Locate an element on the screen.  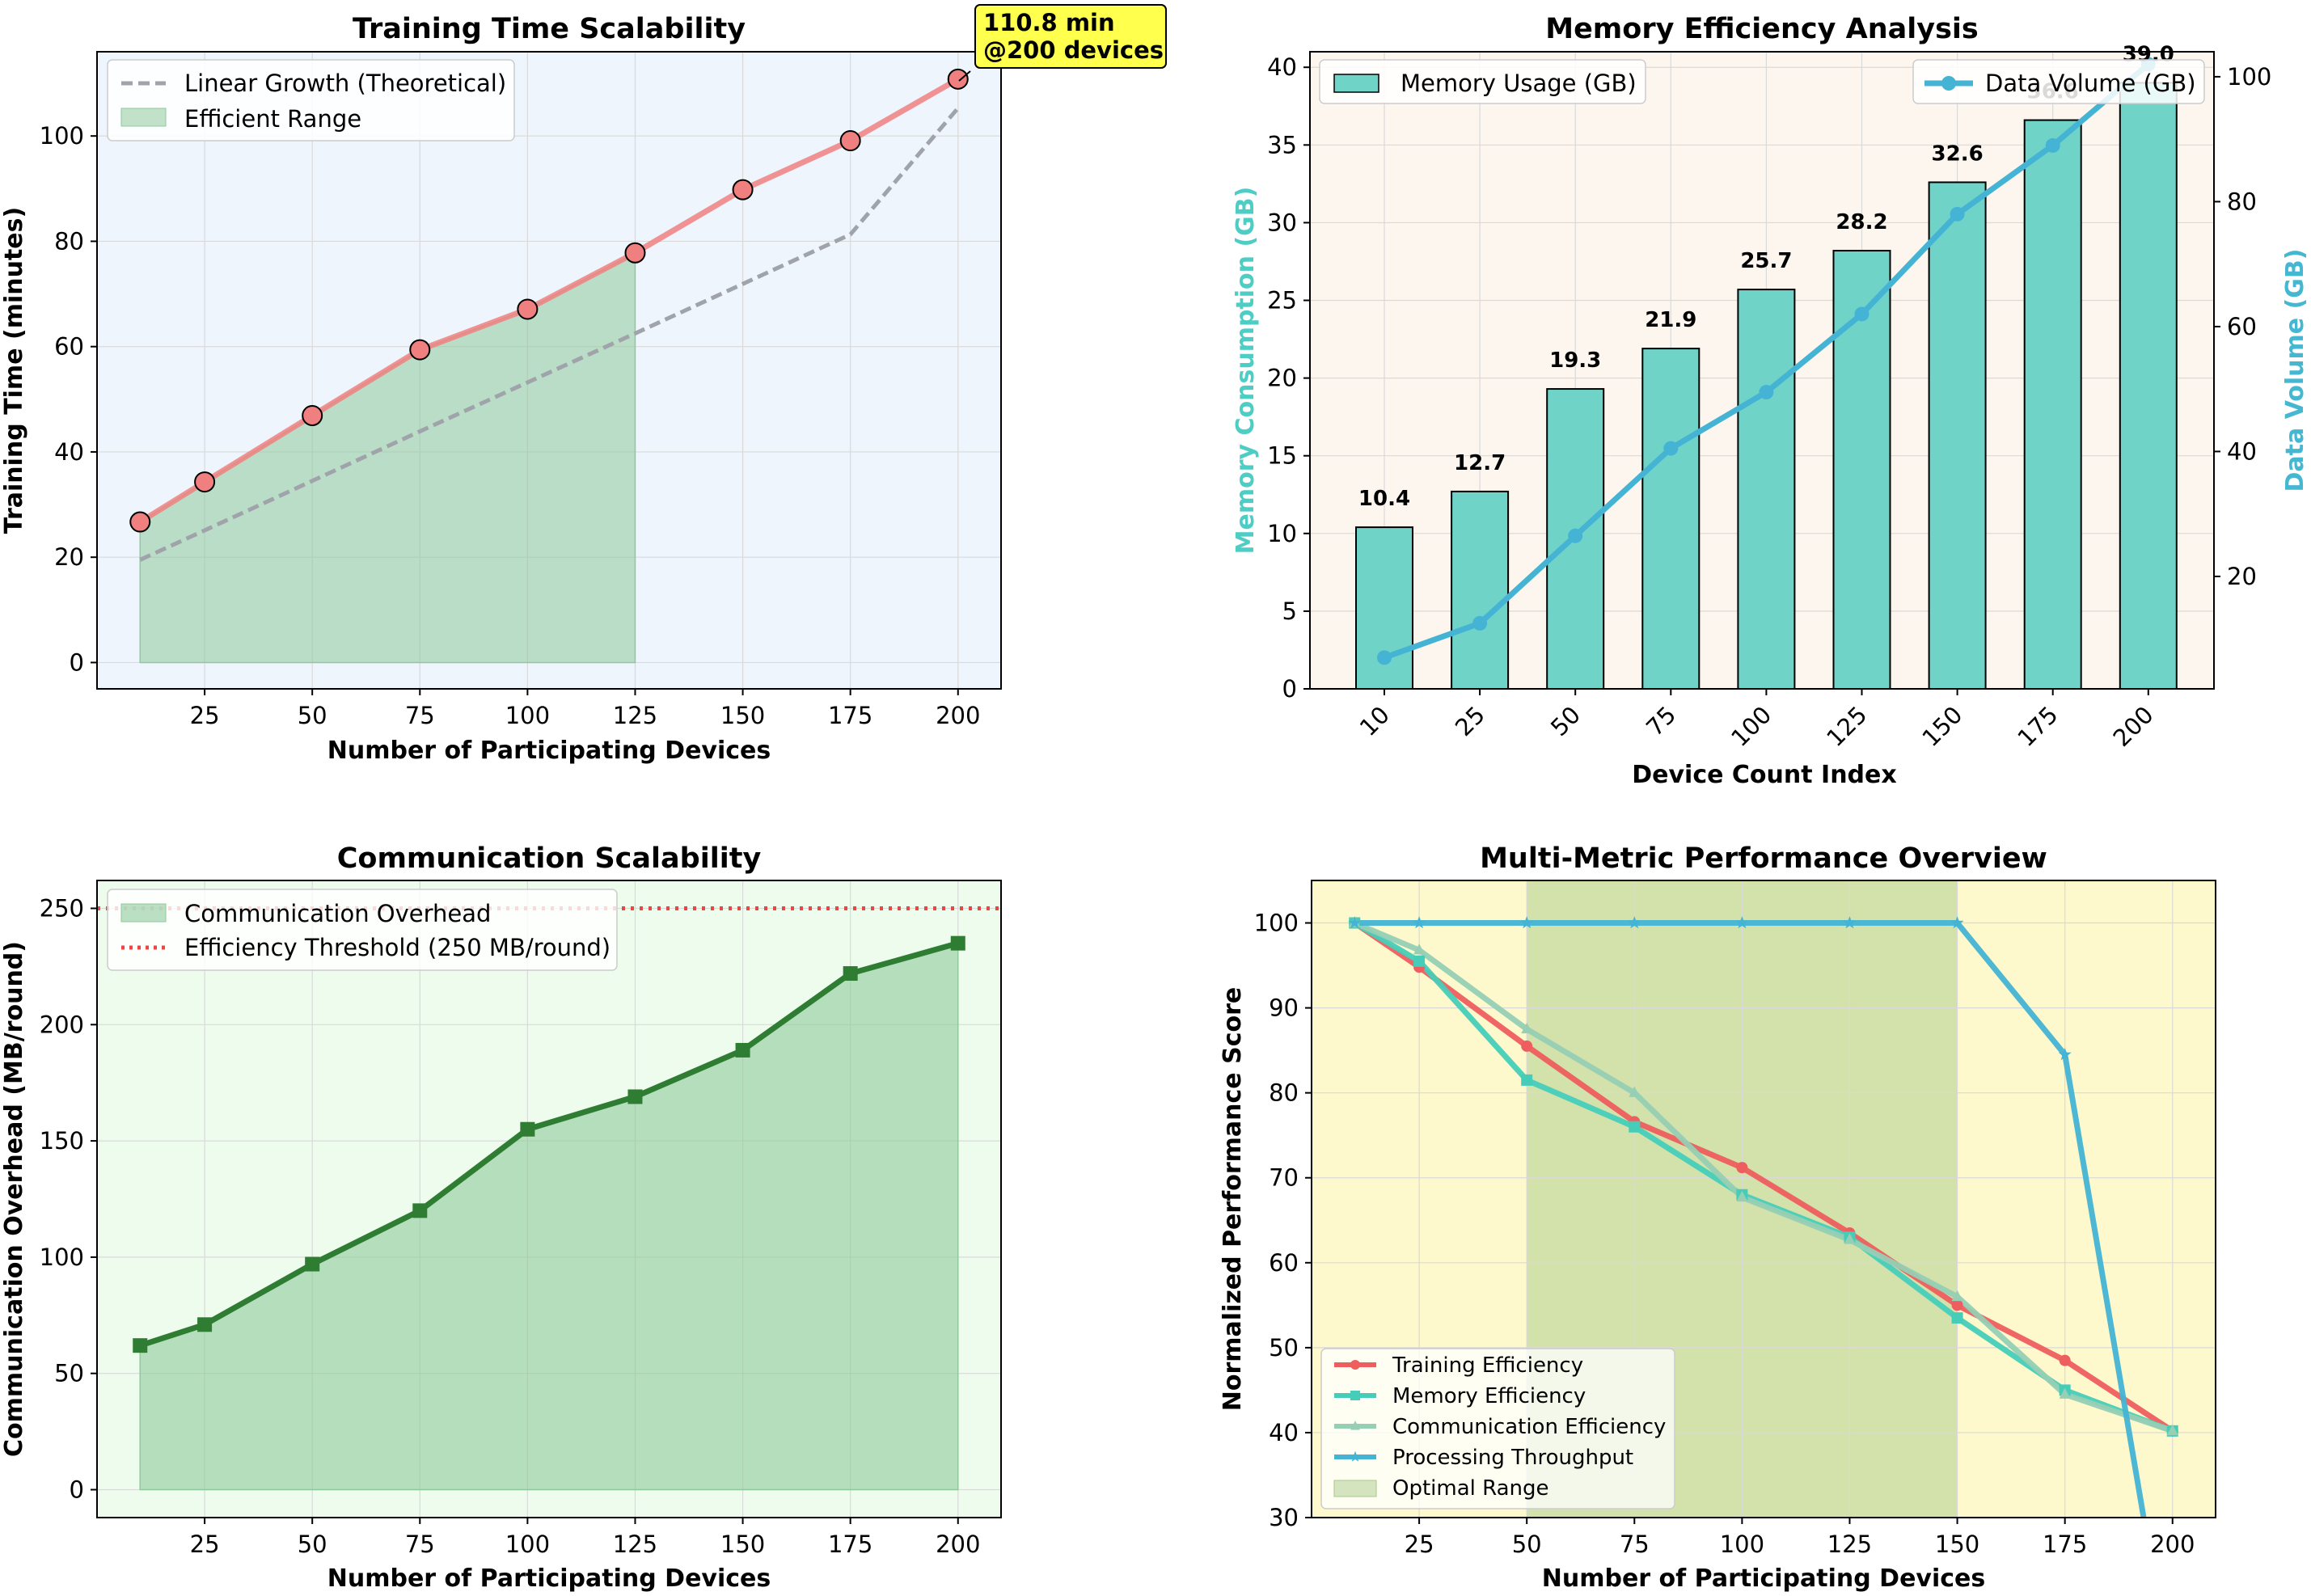
y-axis-label: Communication Overhead (MB/round) is located at coordinates (14, 1199).